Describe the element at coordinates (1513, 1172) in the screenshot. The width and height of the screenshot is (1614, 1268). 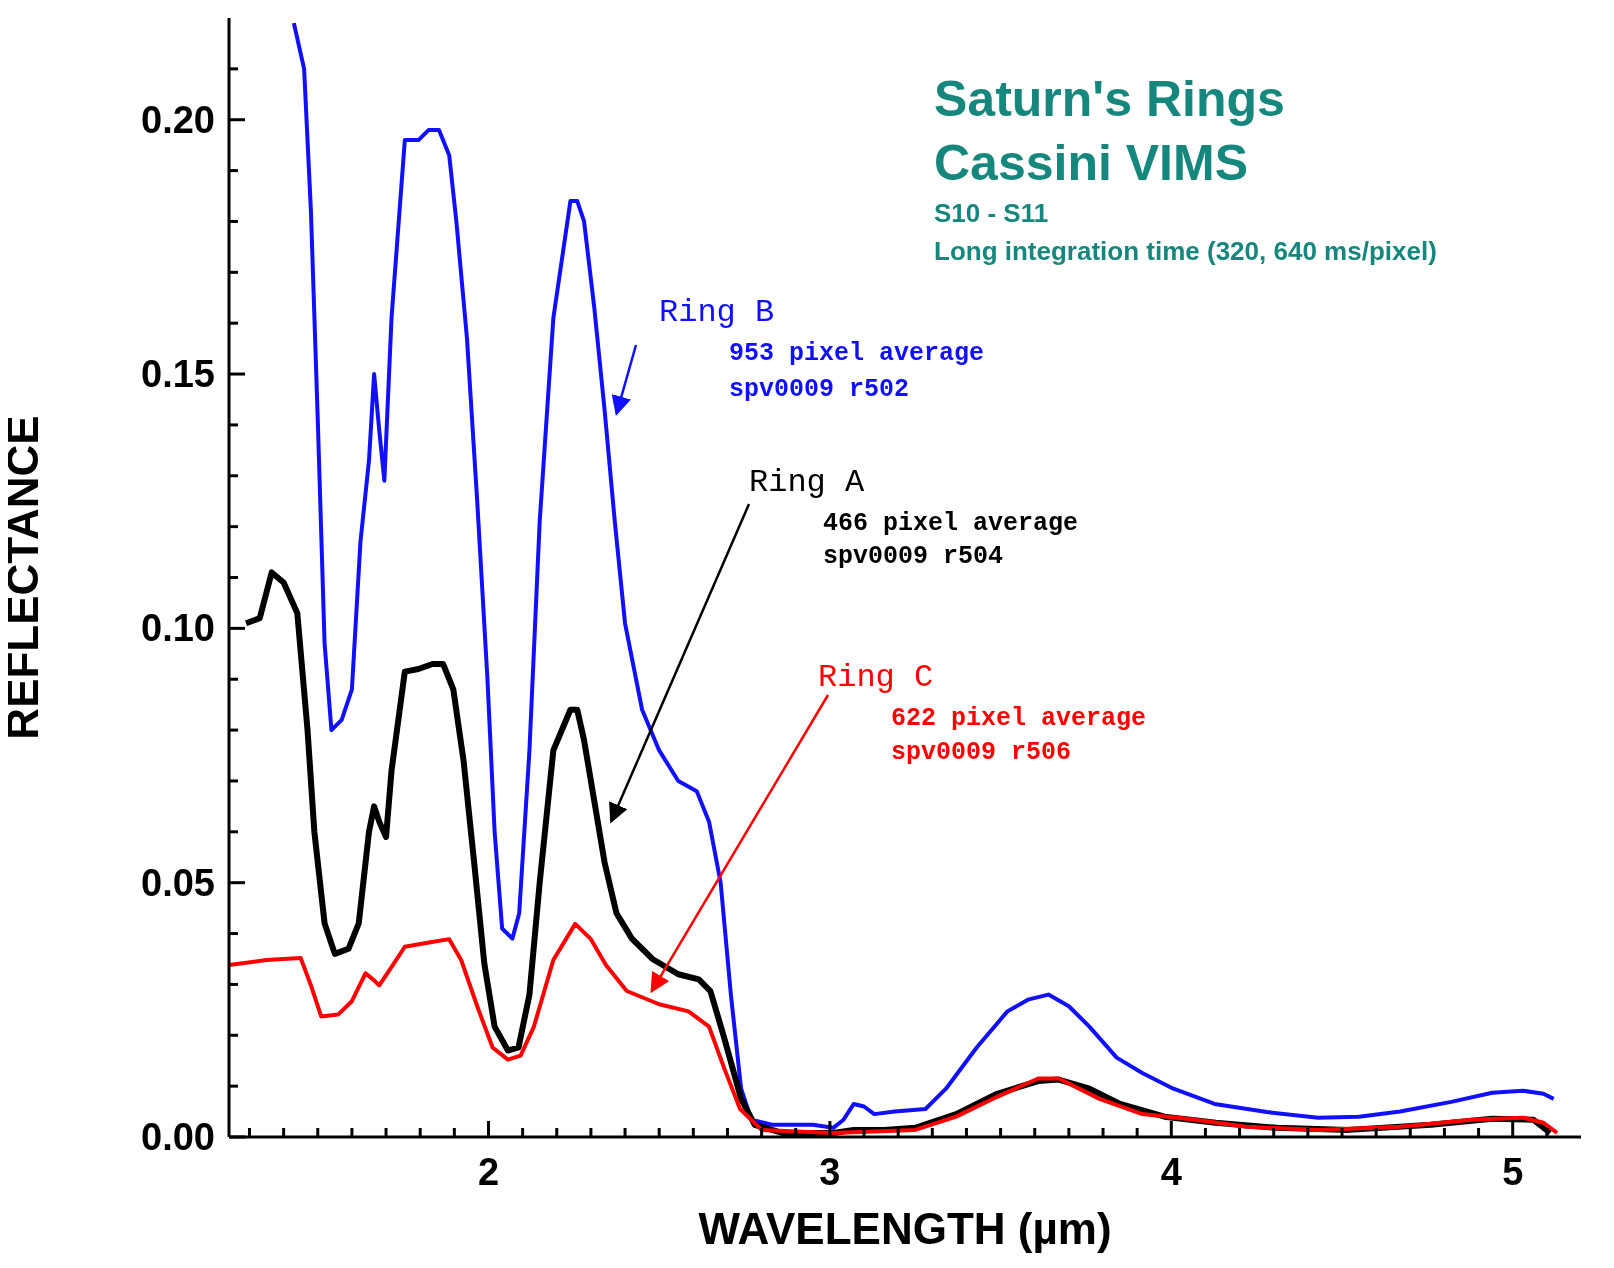
I see `x-tick-label: 5` at that location.